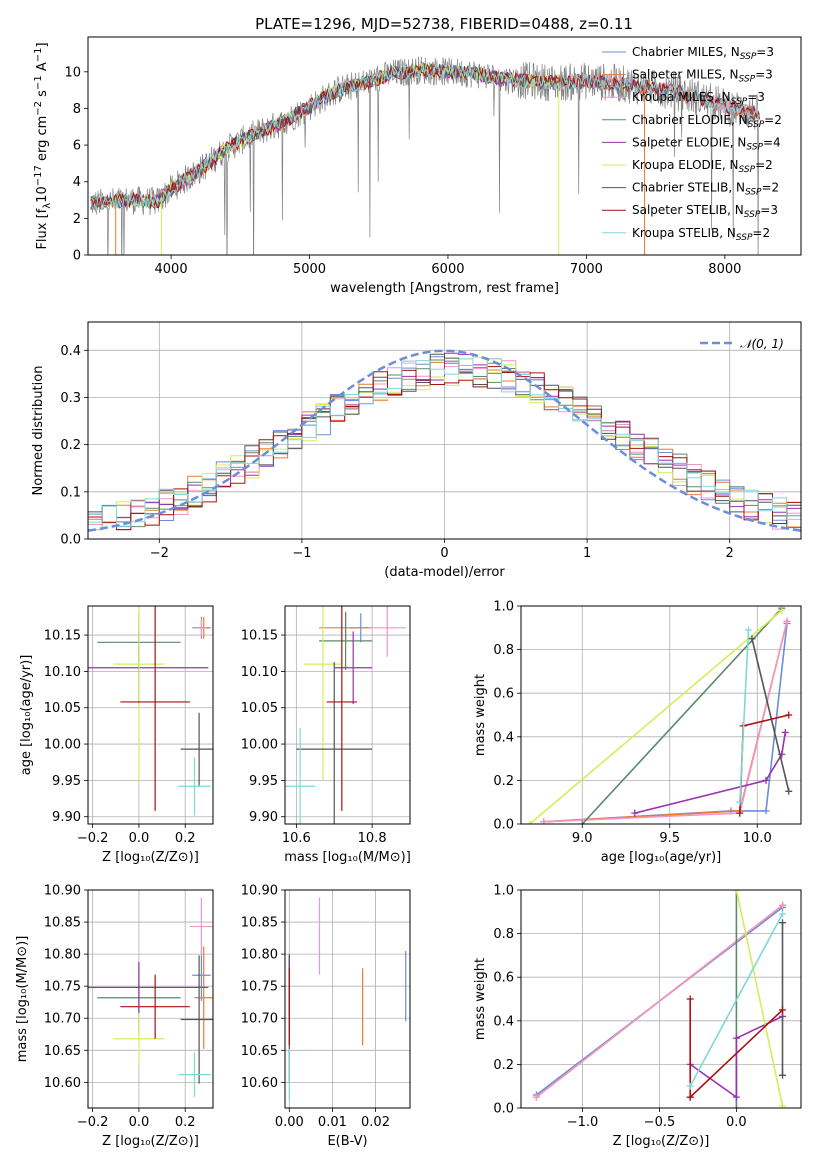  I want to click on y-tick-label: 0.3, so click(70, 398).